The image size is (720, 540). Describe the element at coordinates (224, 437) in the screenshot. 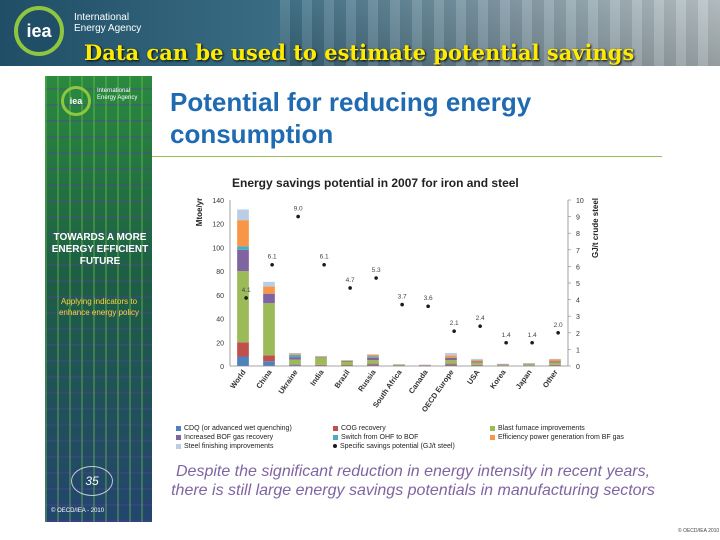

I see `legend-item: Increased BOF gas recovery` at that location.